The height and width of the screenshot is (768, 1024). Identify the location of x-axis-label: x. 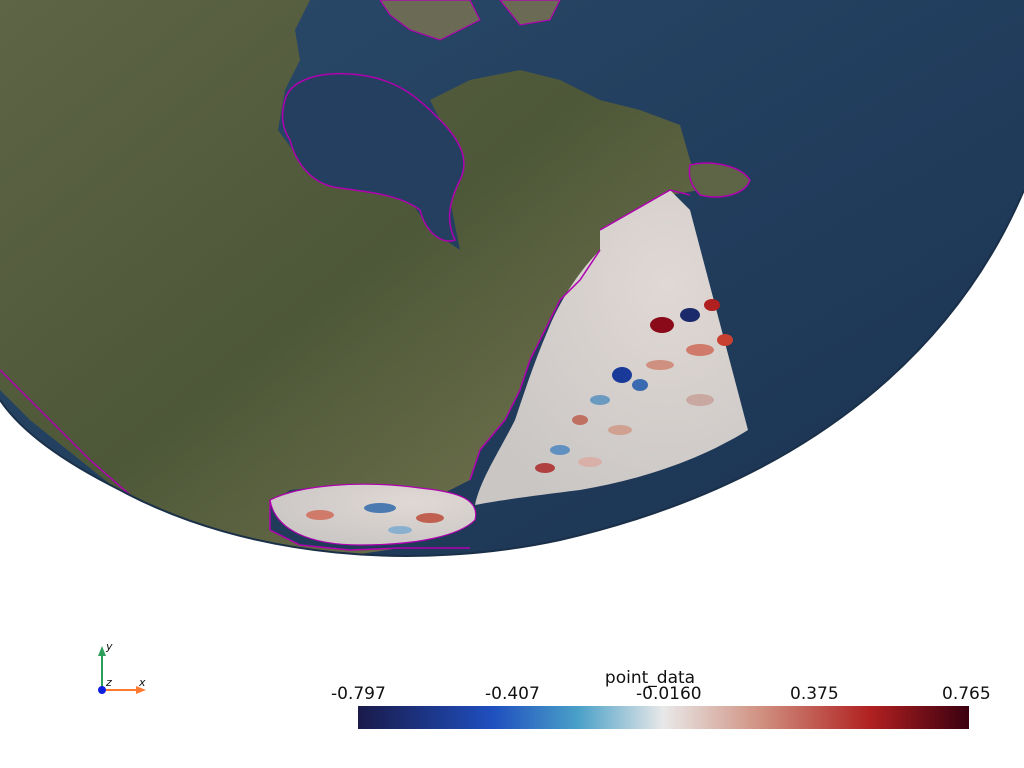
(142, 682).